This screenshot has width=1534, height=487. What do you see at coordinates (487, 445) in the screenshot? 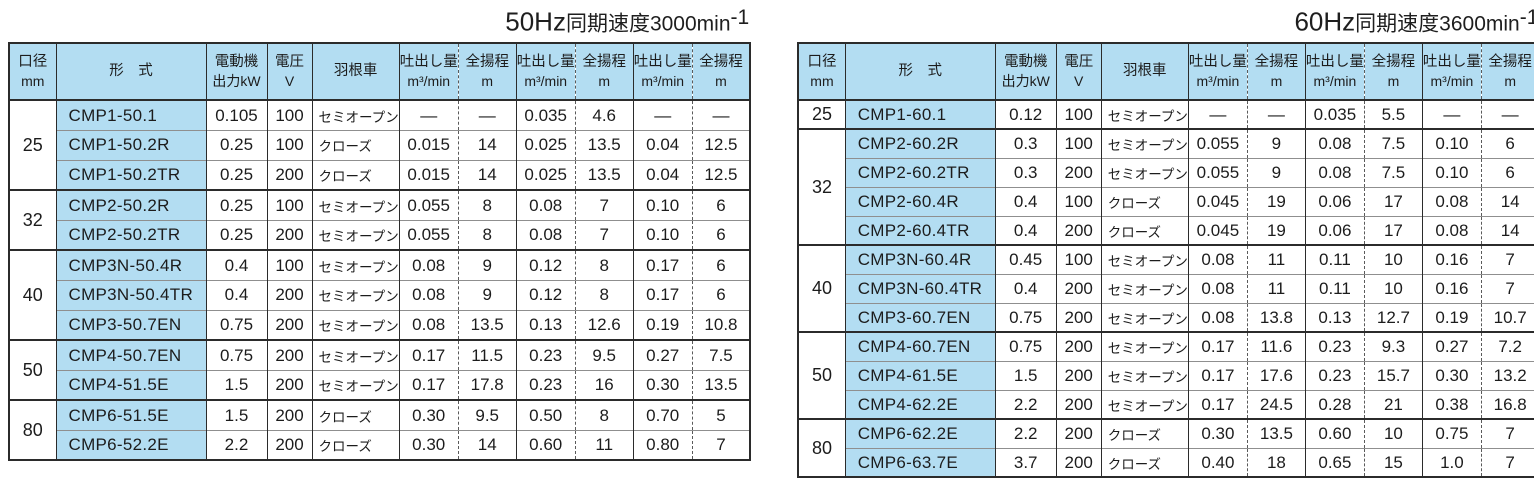
I see `total-head-cell: 14` at bounding box center [487, 445].